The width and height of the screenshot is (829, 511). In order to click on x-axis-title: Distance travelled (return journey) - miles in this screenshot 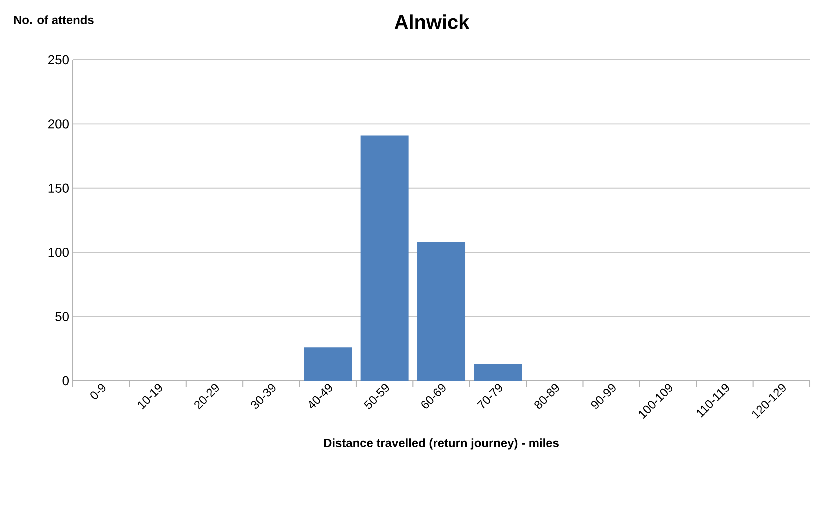, I will do `click(441, 444)`.